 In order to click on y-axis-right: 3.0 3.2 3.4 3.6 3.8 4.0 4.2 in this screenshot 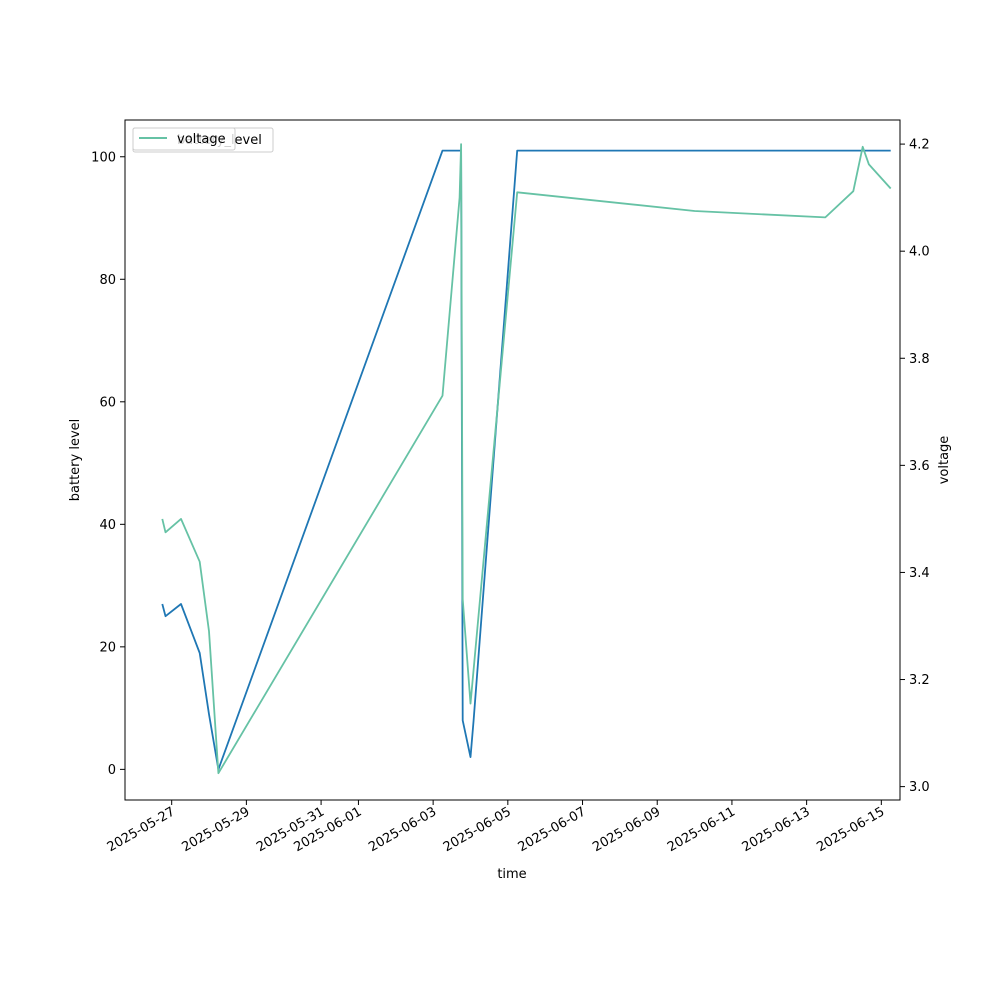, I will do `click(915, 466)`.